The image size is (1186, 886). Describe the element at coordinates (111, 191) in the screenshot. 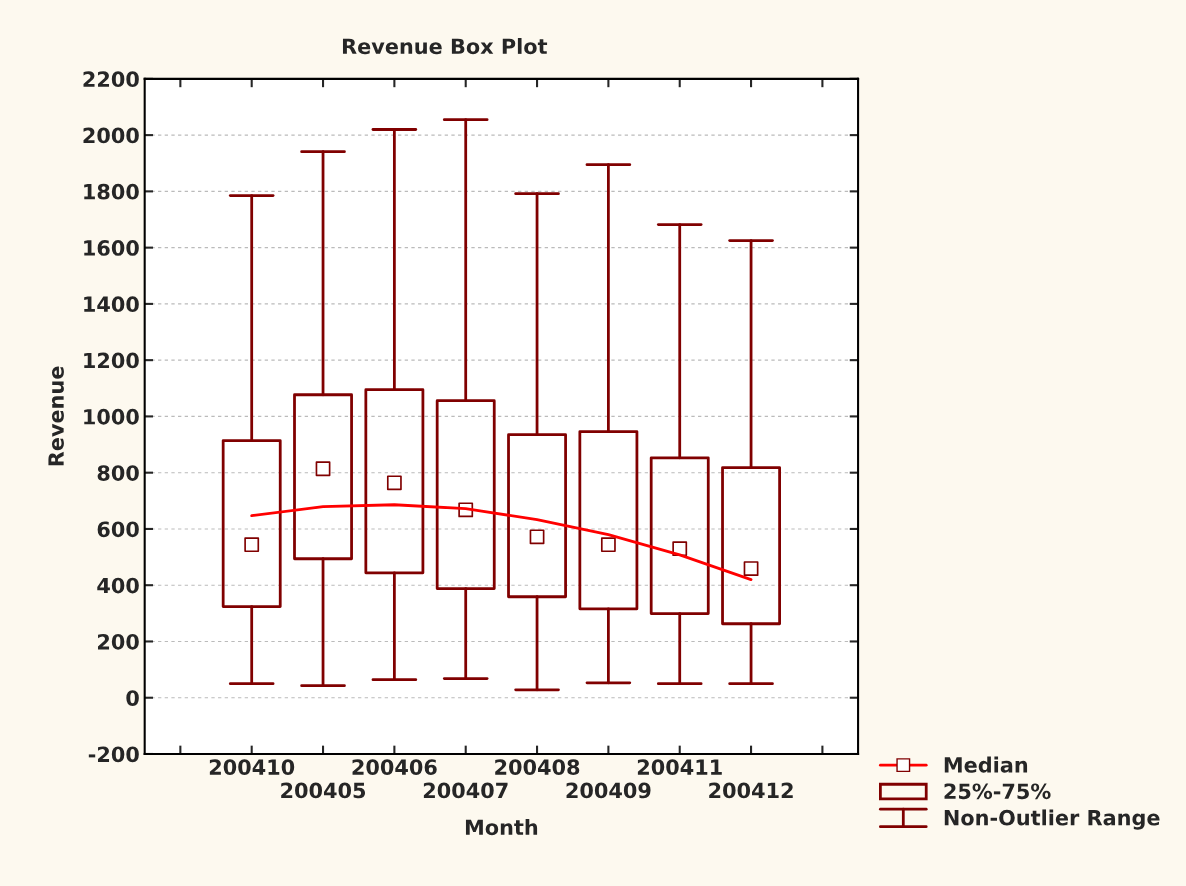

I see `y-tick-label: 1800` at that location.